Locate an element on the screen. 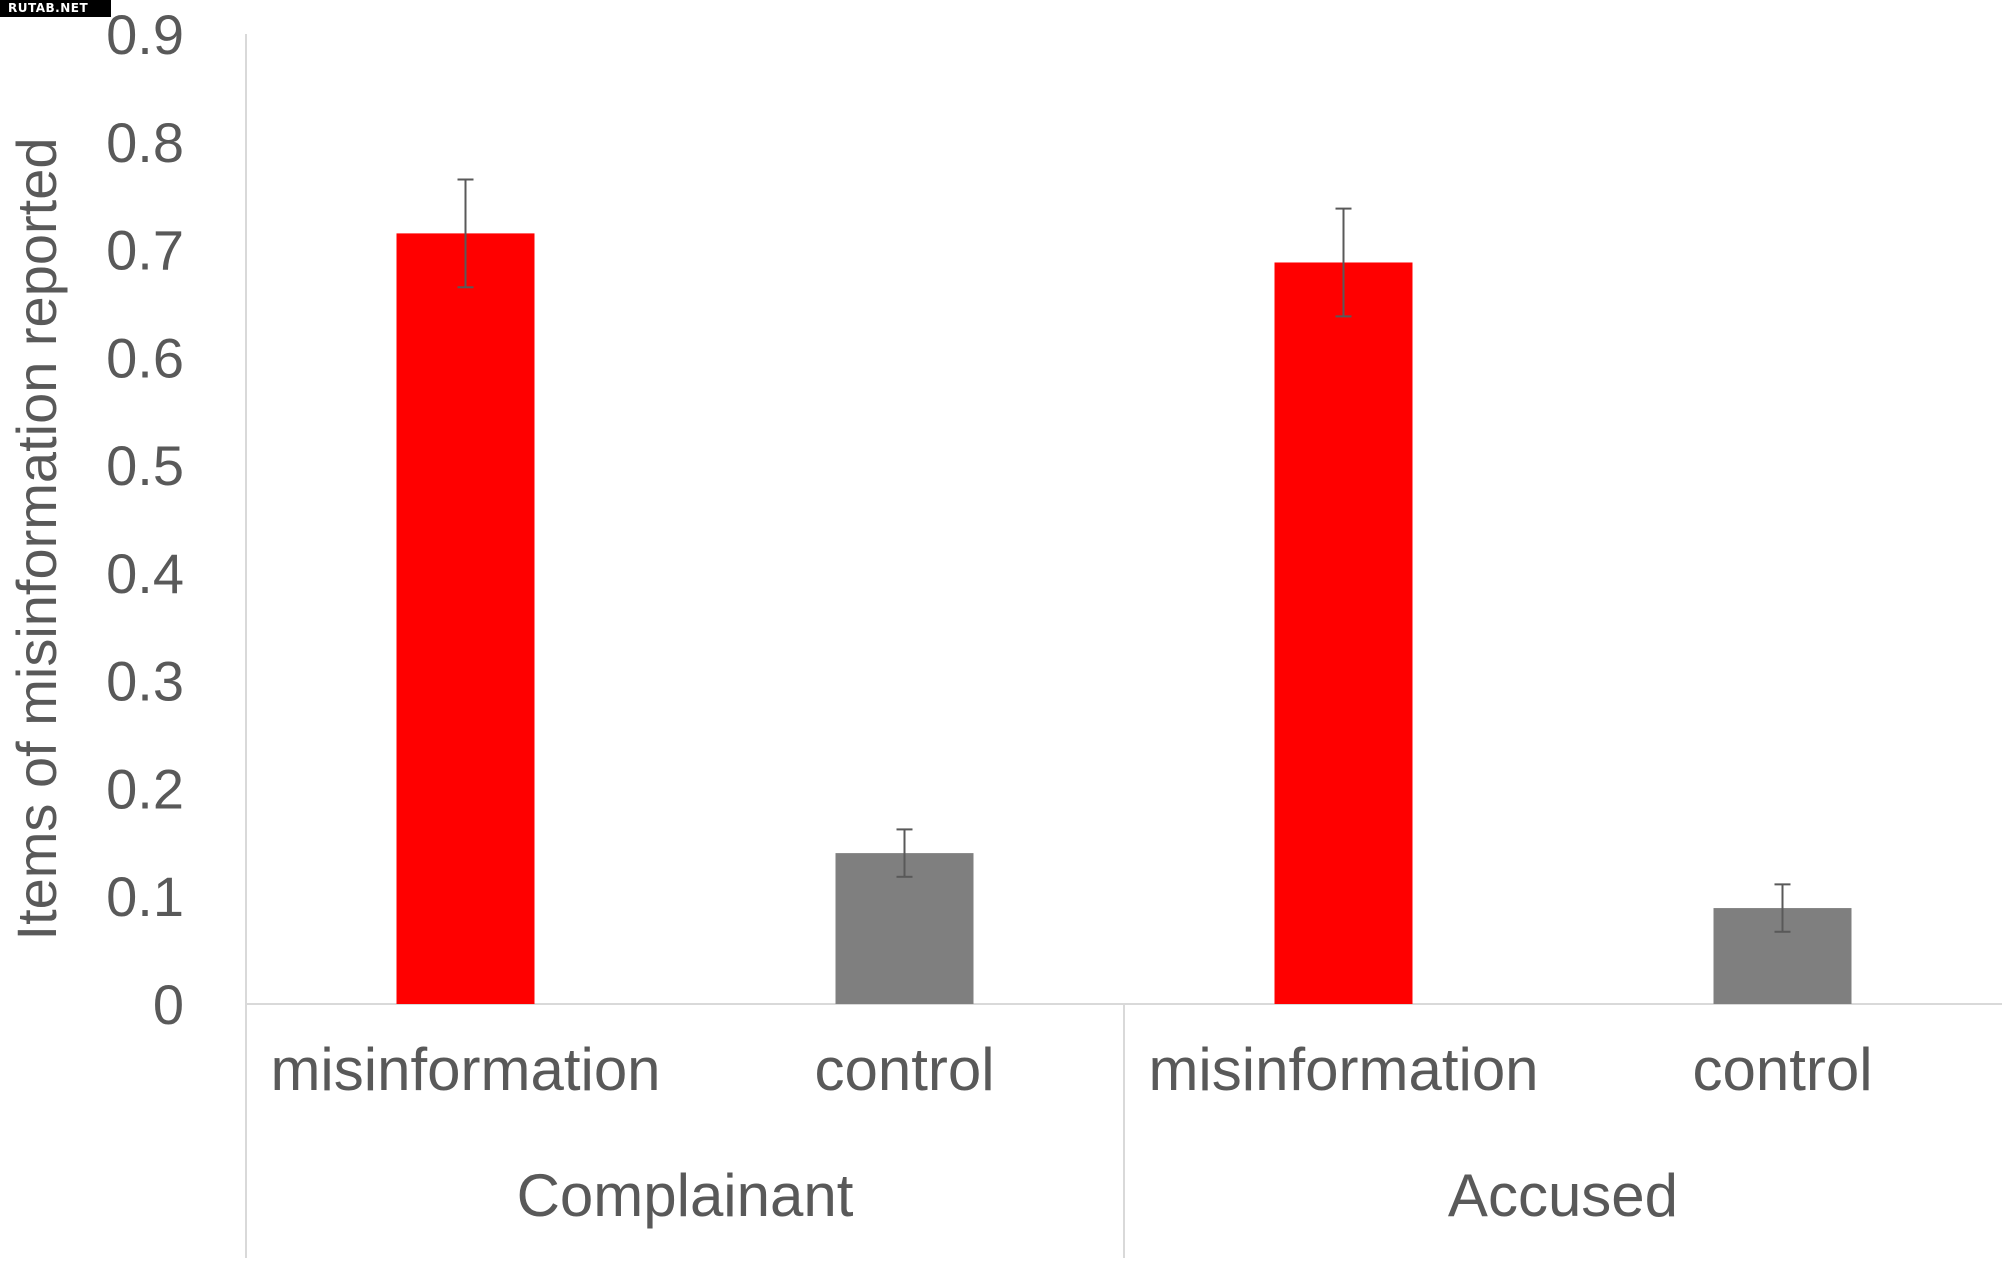  watermark-logo: RUTAB.NET is located at coordinates (55, 8).